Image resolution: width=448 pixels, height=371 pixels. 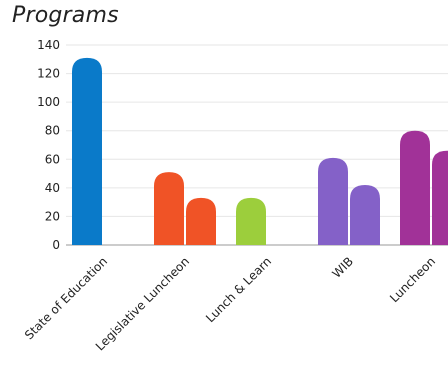 I want to click on y-tick-label: 40, so click(x=52, y=188).